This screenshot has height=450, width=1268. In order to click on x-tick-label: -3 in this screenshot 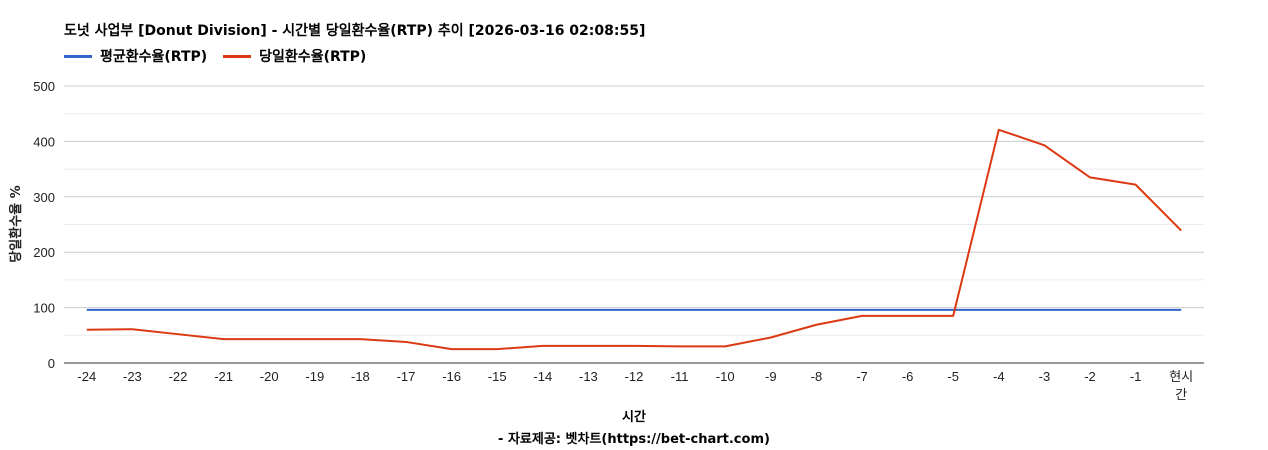, I will do `click(1045, 376)`.